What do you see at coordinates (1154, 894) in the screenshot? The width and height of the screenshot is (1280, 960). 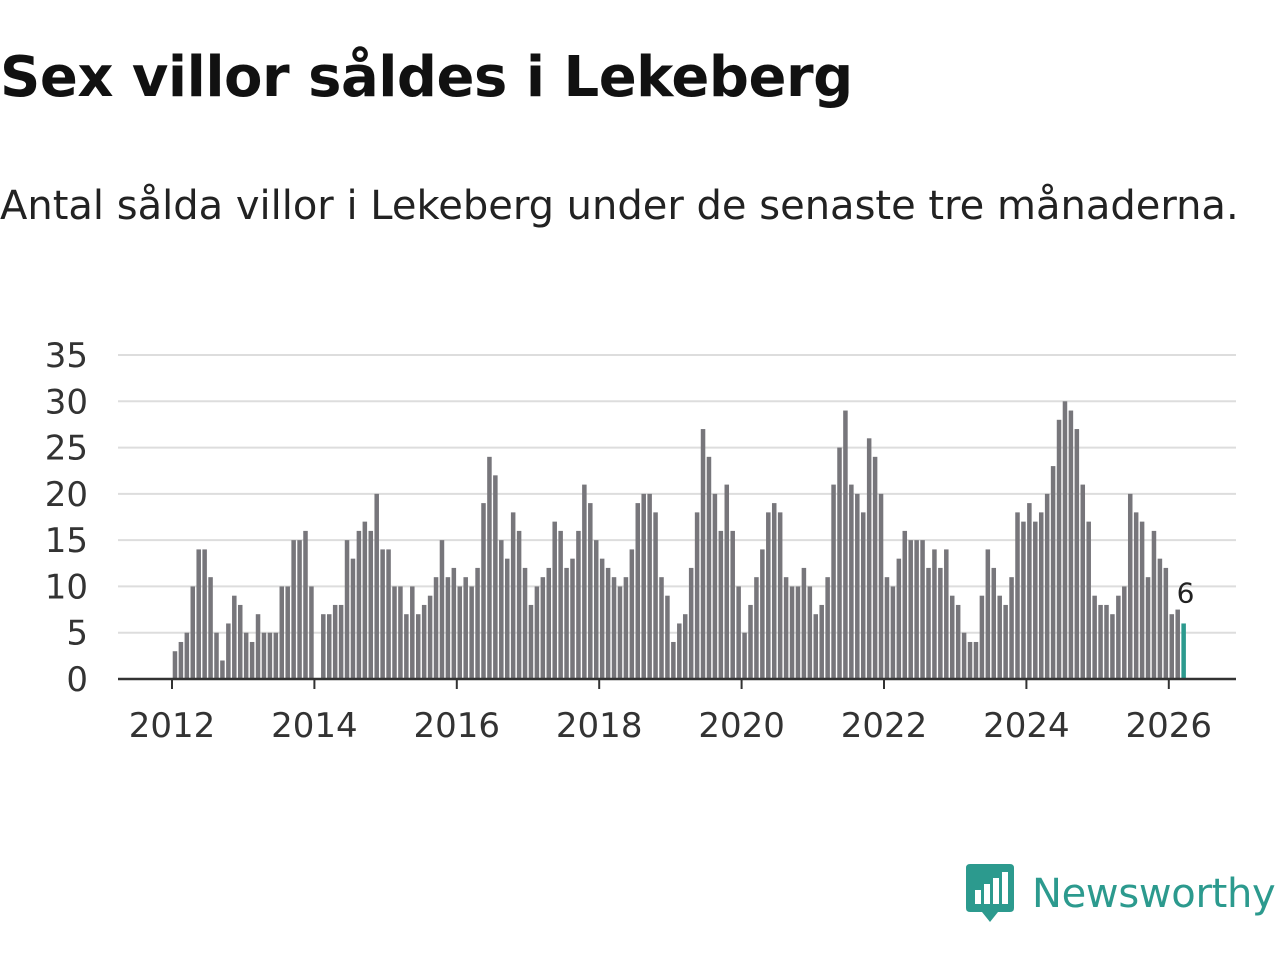 I see `brand-name: Newsworthy` at bounding box center [1154, 894].